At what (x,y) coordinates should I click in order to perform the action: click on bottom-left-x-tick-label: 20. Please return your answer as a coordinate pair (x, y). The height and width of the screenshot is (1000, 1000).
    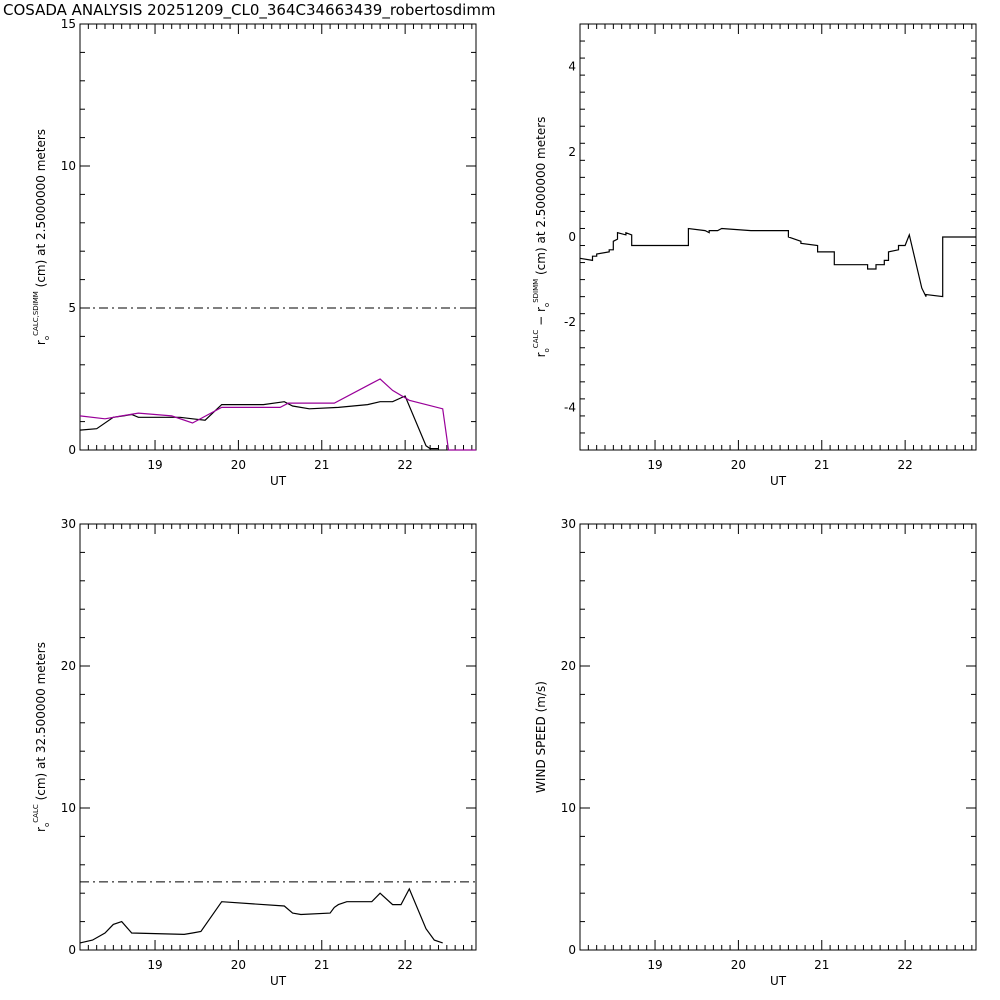
    Looking at the image, I should click on (238, 965).